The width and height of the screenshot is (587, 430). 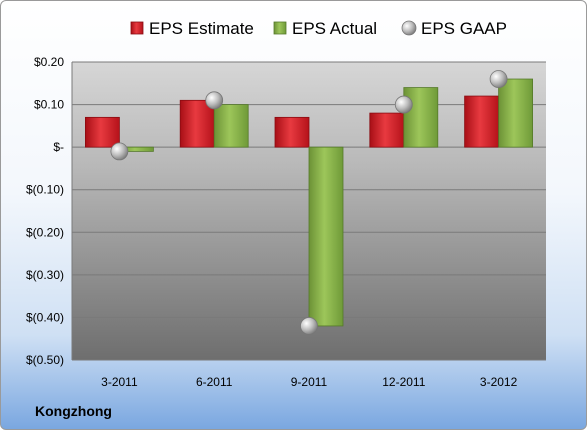 What do you see at coordinates (45, 317) in the screenshot?
I see `y-tick-label: $(0.40)` at bounding box center [45, 317].